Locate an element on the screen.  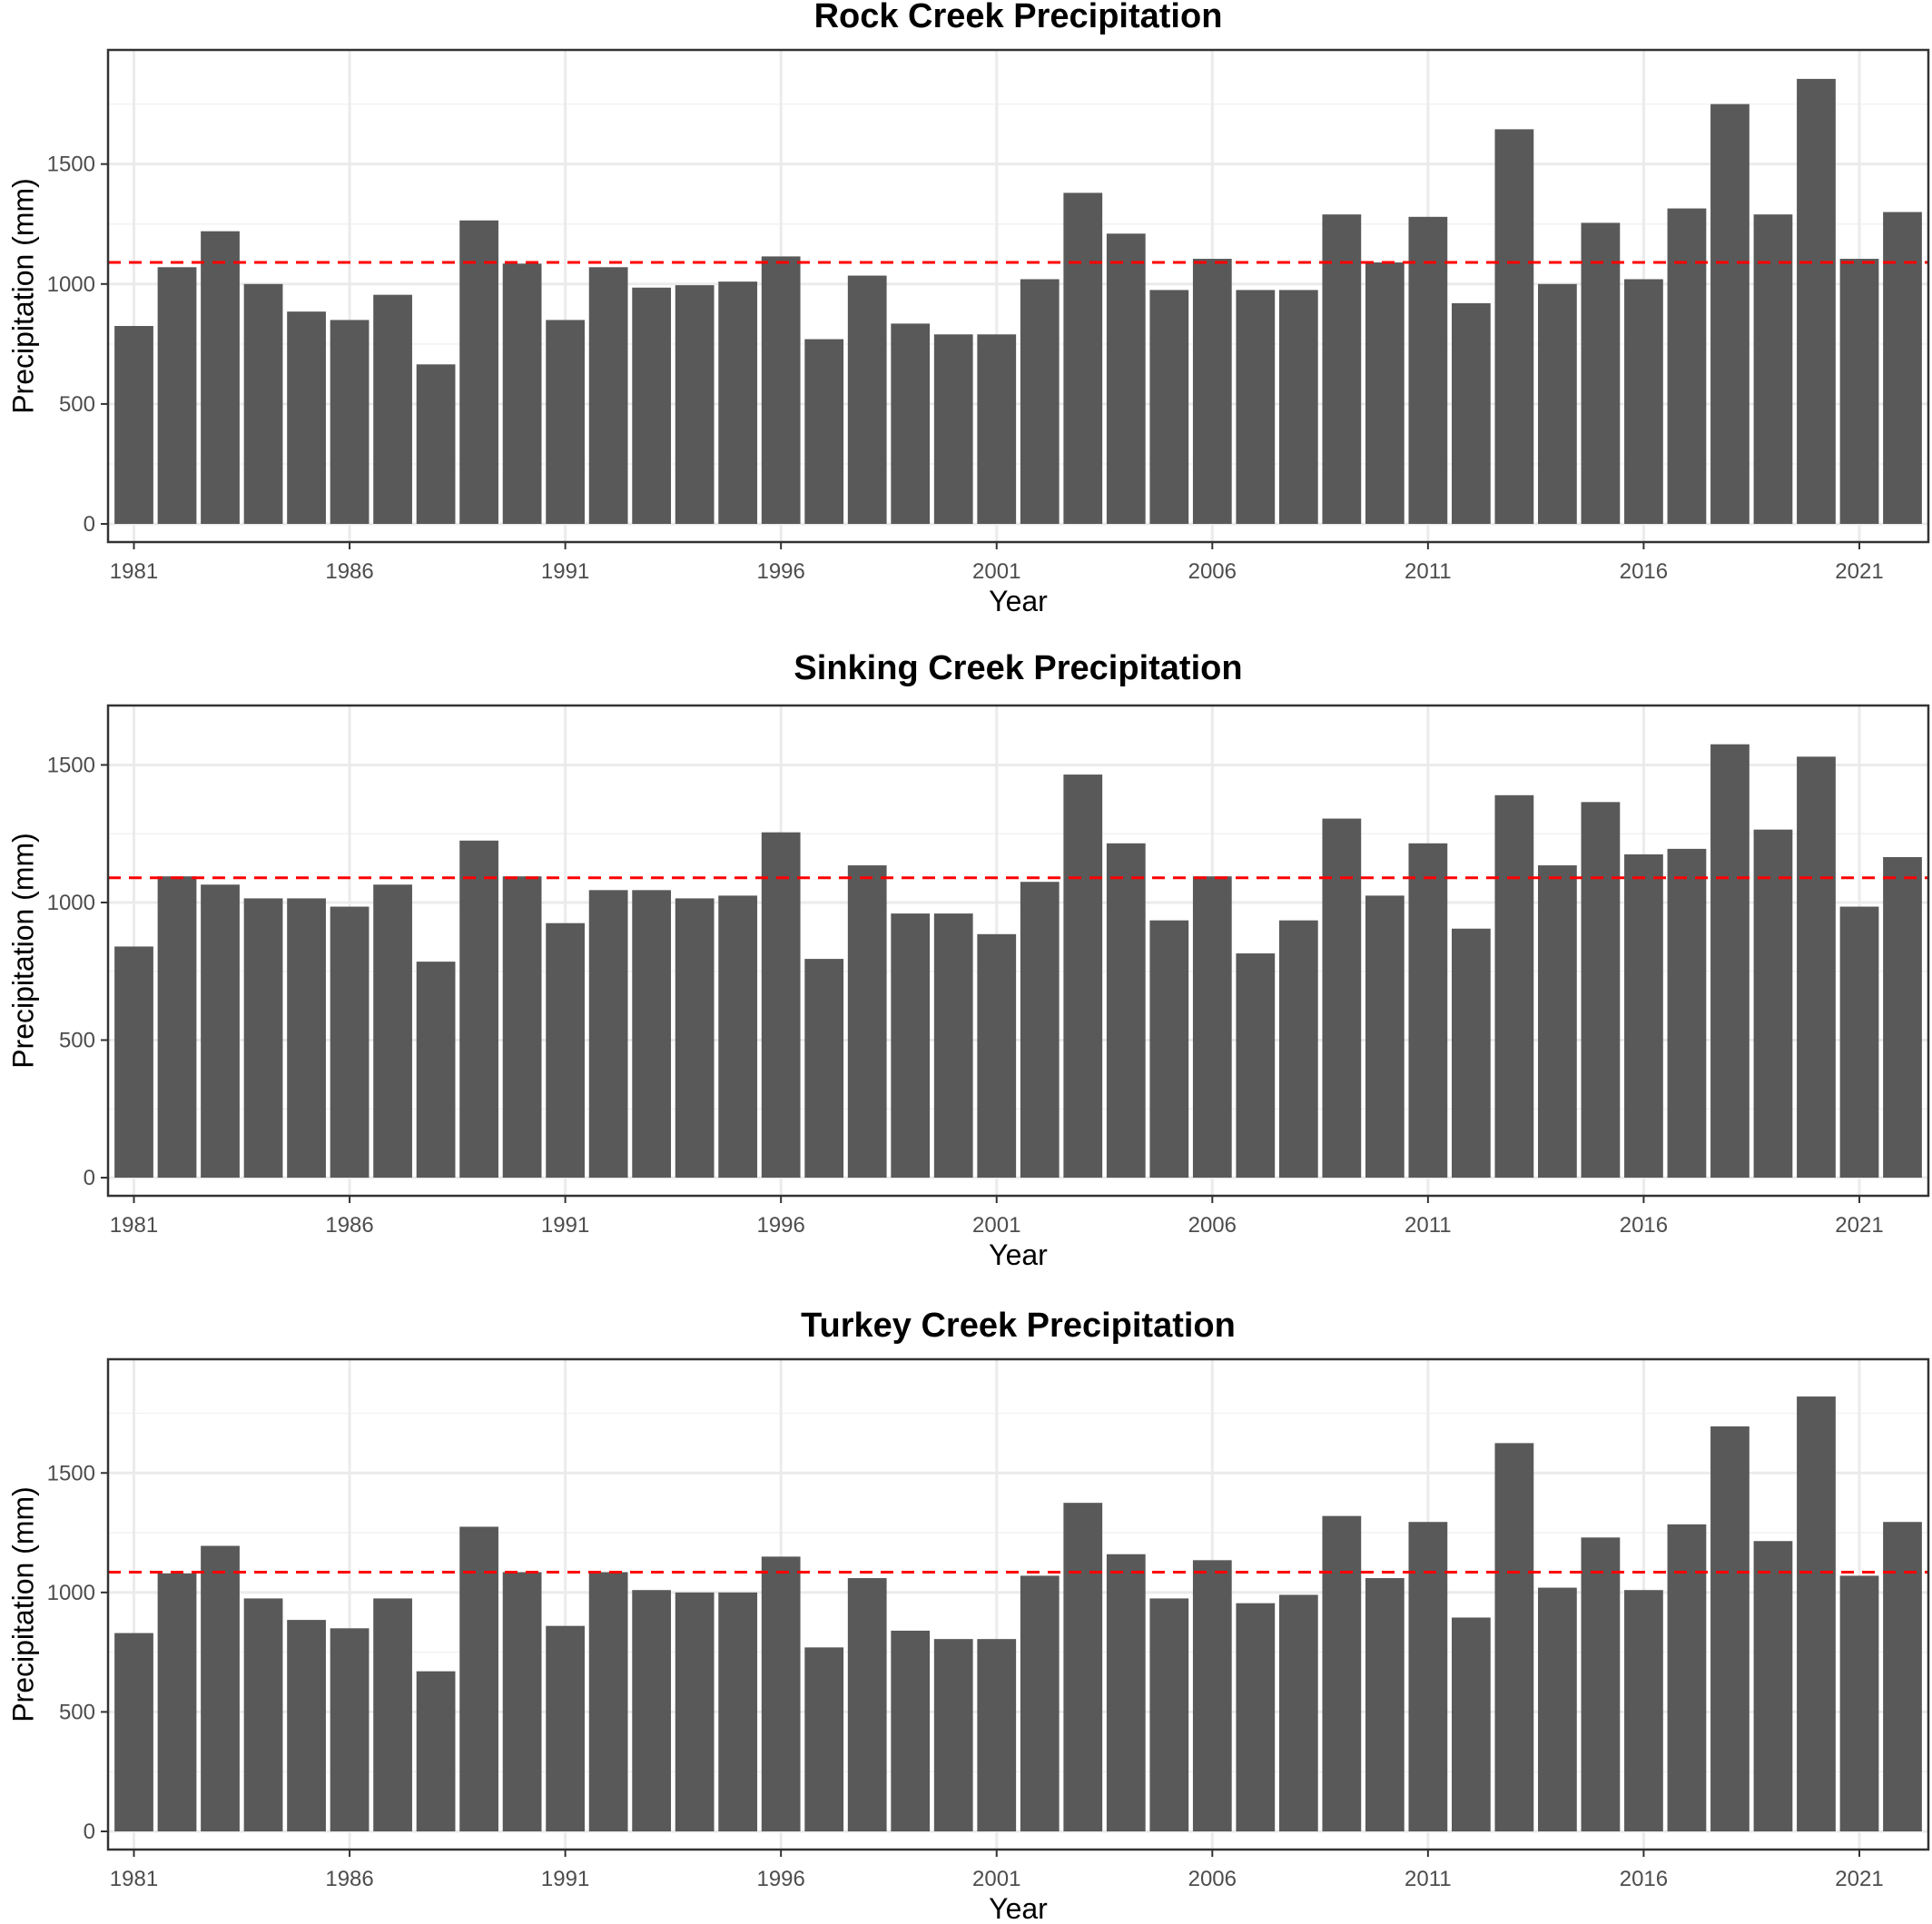
x-tick-label: 1981 is located at coordinates (134, 1225).